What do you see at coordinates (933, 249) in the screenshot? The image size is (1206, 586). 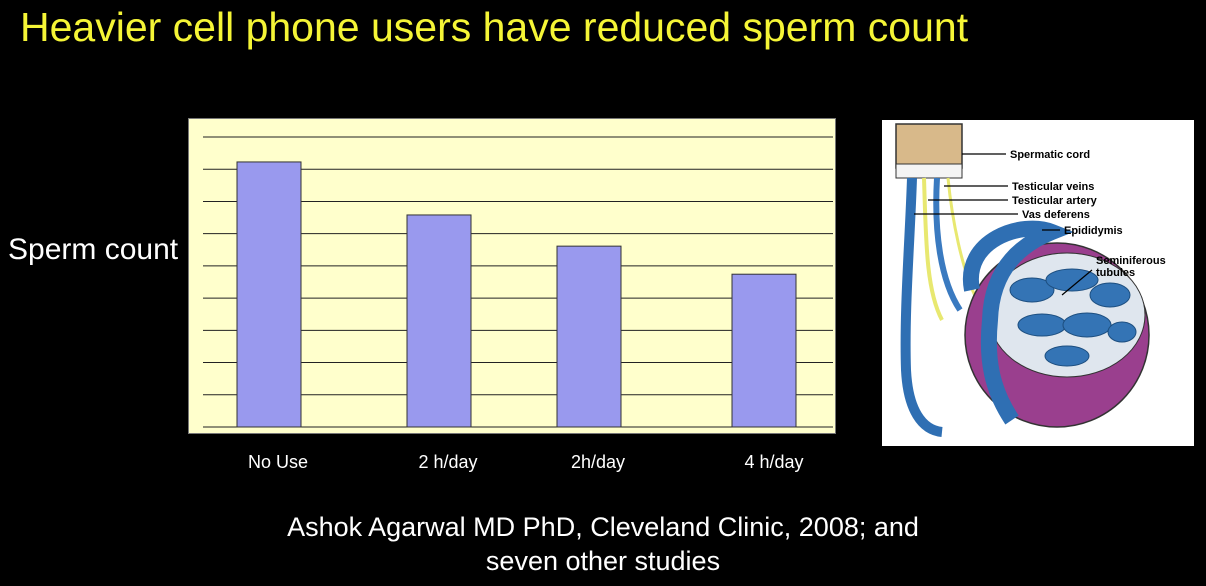 I see `artery-shape` at bounding box center [933, 249].